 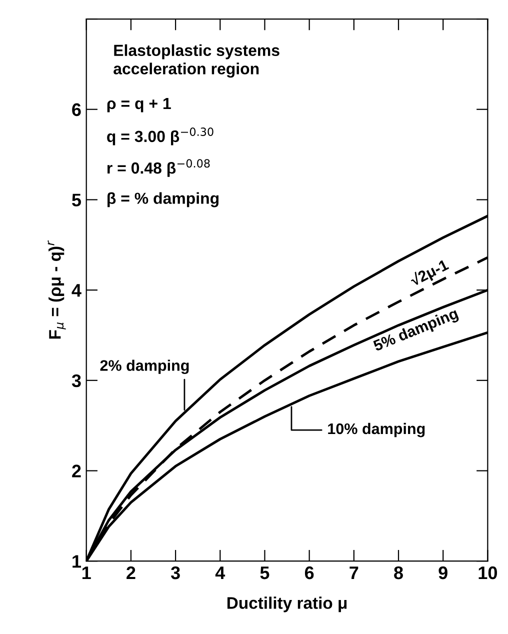 I want to click on x-tick-label: 9, so click(x=443, y=573).